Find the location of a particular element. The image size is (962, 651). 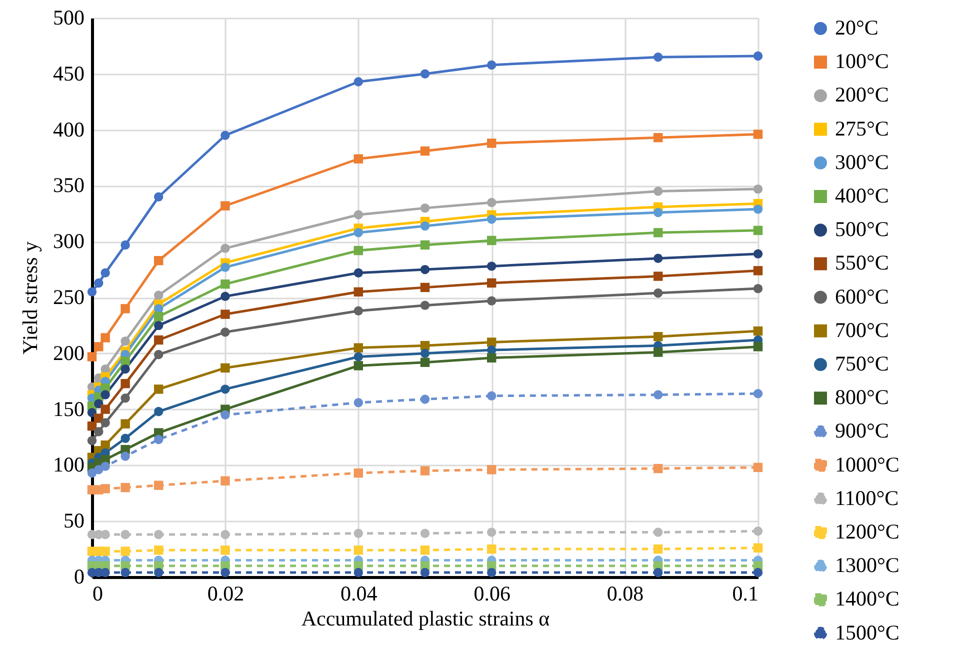

y-tick-label: 400 is located at coordinates (68, 129).